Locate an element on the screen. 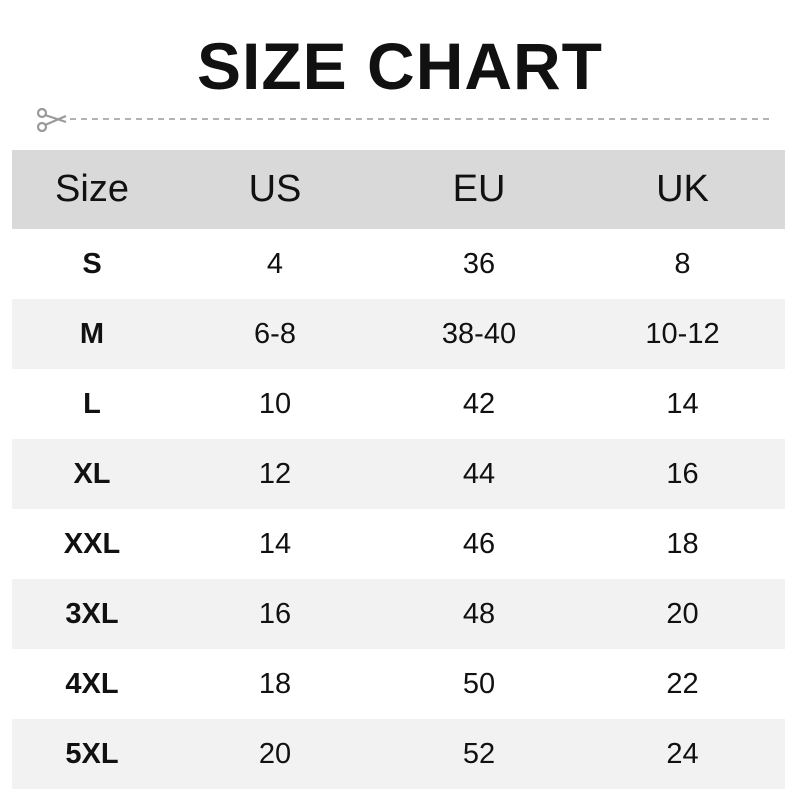  cell-eu: 46 is located at coordinates (479, 543).